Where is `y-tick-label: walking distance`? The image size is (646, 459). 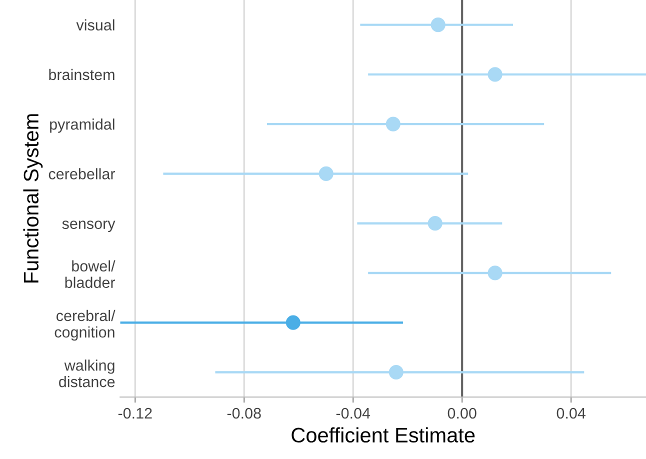 y-tick-label: walking distance is located at coordinates (87, 374).